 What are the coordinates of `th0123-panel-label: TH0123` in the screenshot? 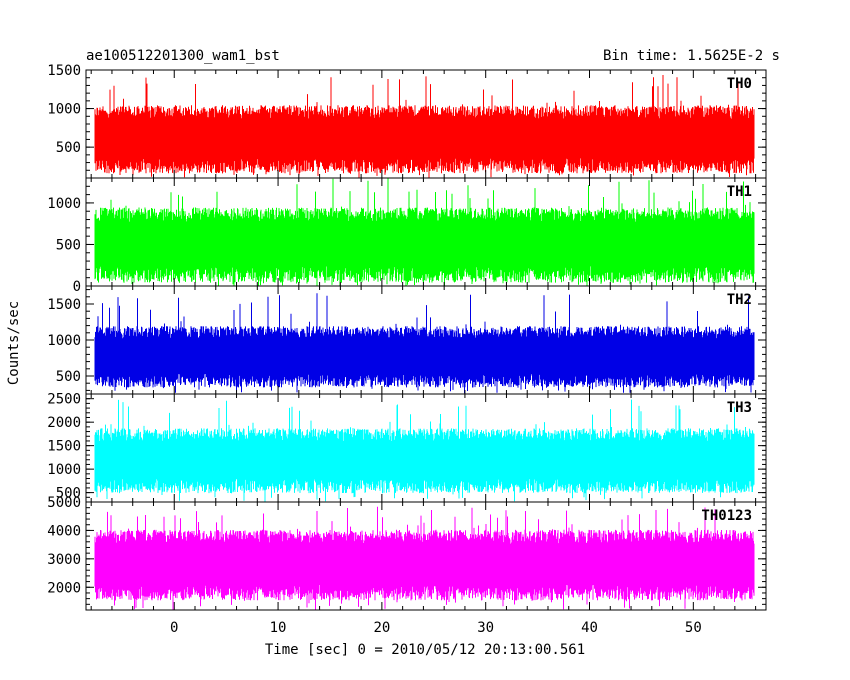 It's located at (726, 516).